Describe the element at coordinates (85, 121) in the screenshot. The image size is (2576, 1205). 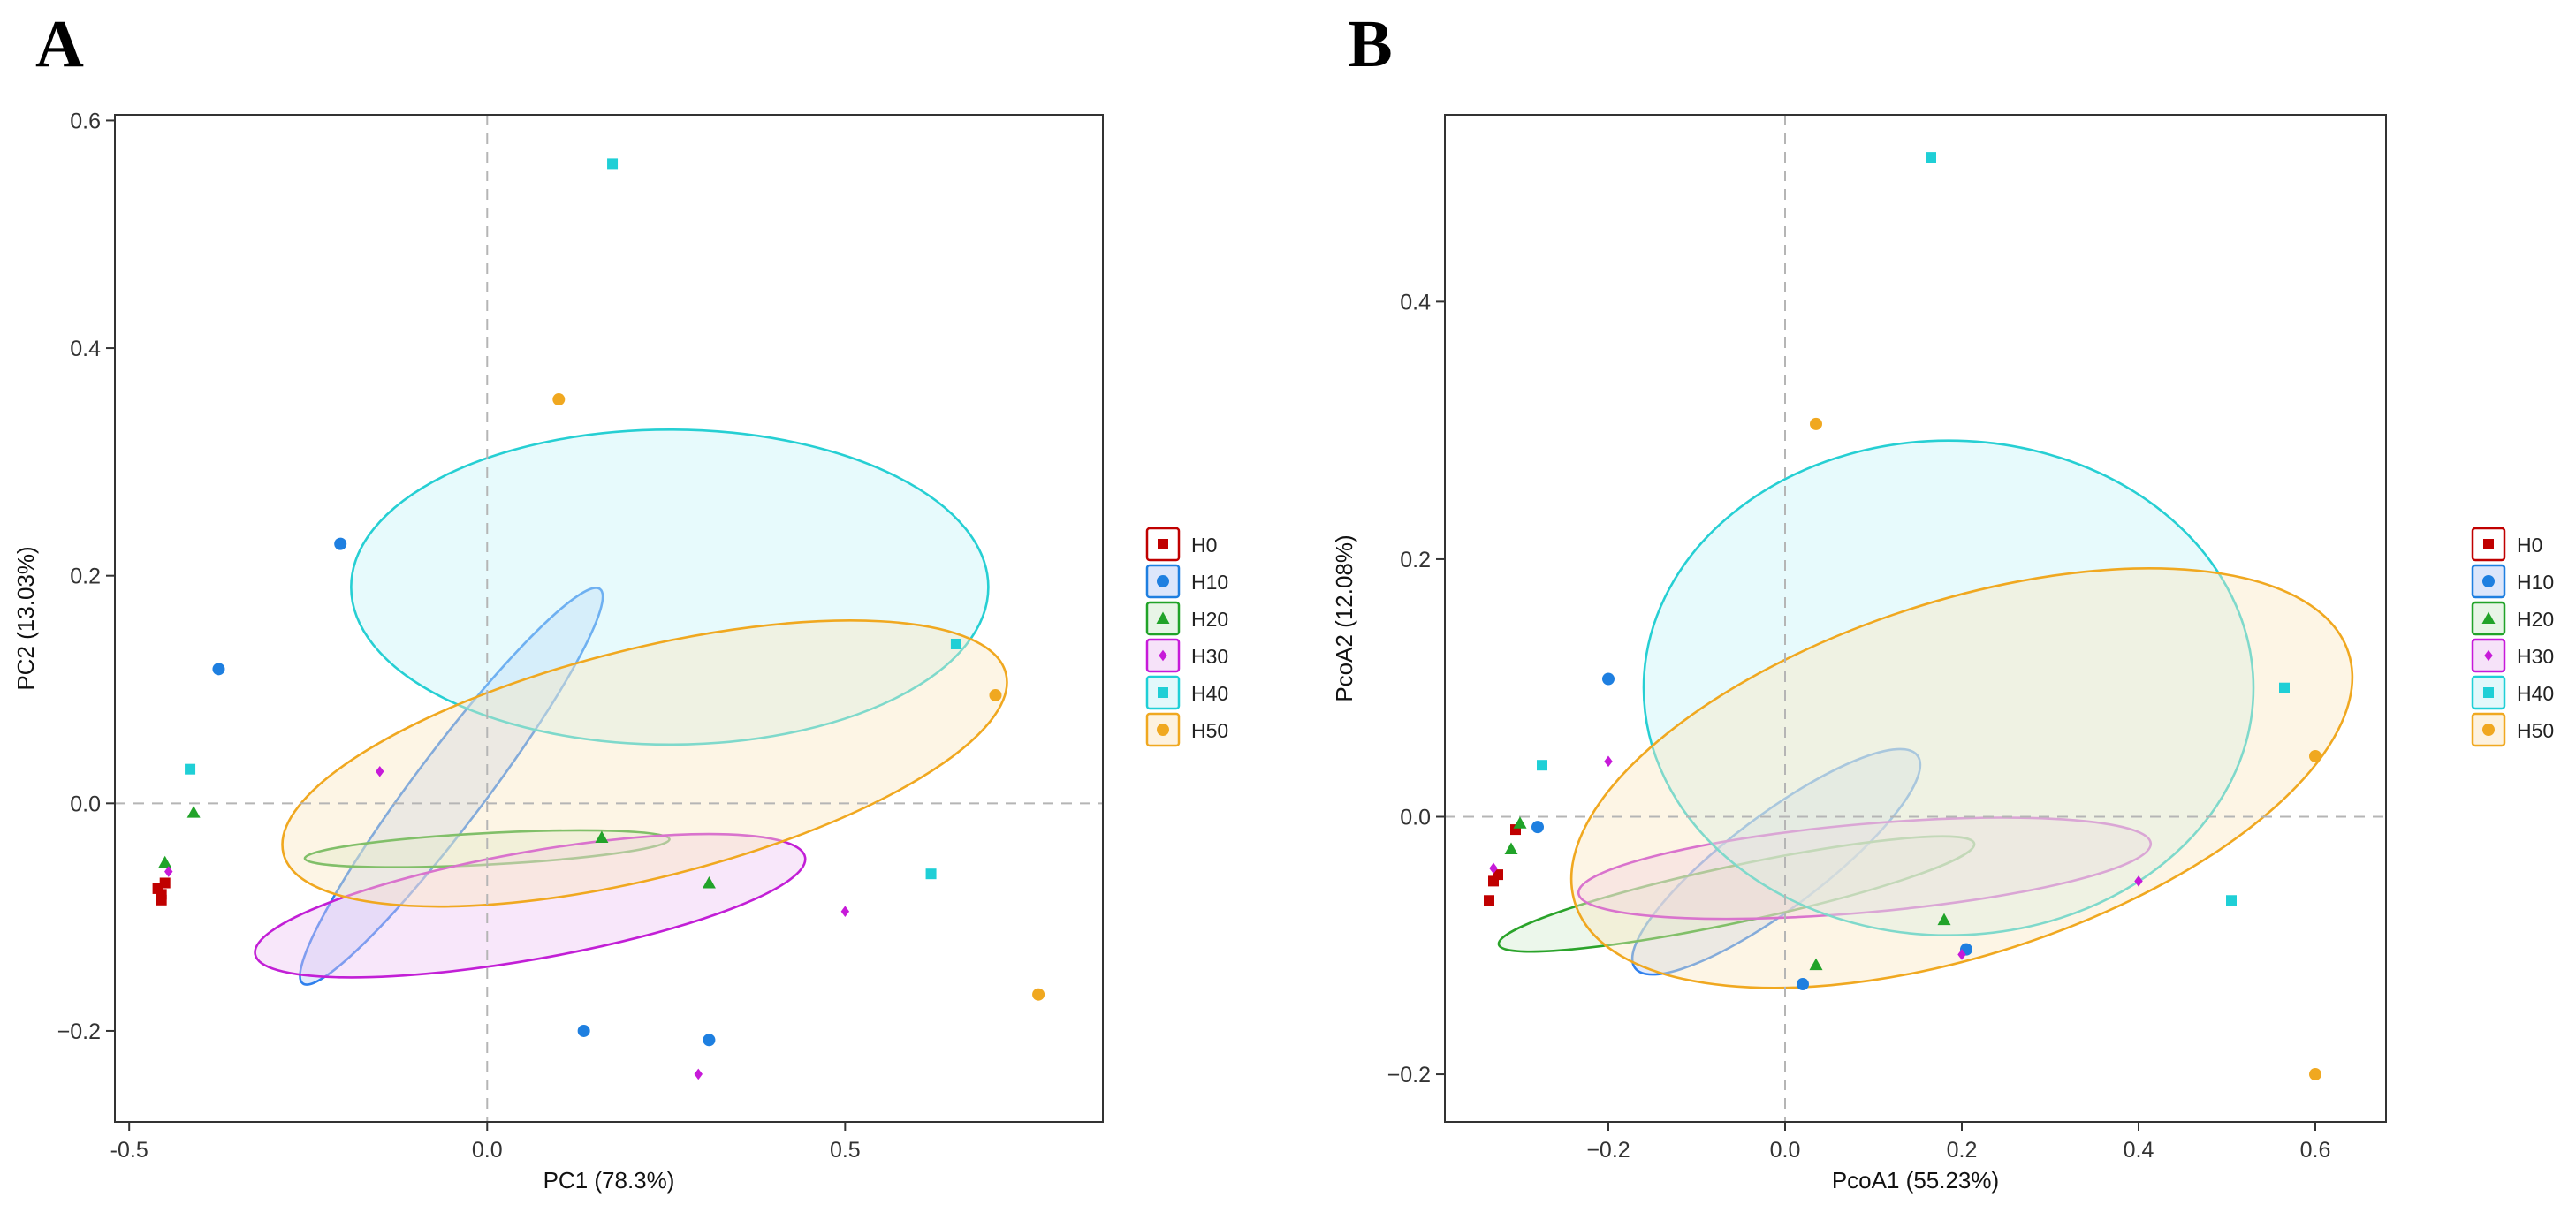
I see `panel-a-y-tick-label: 0.6` at that location.